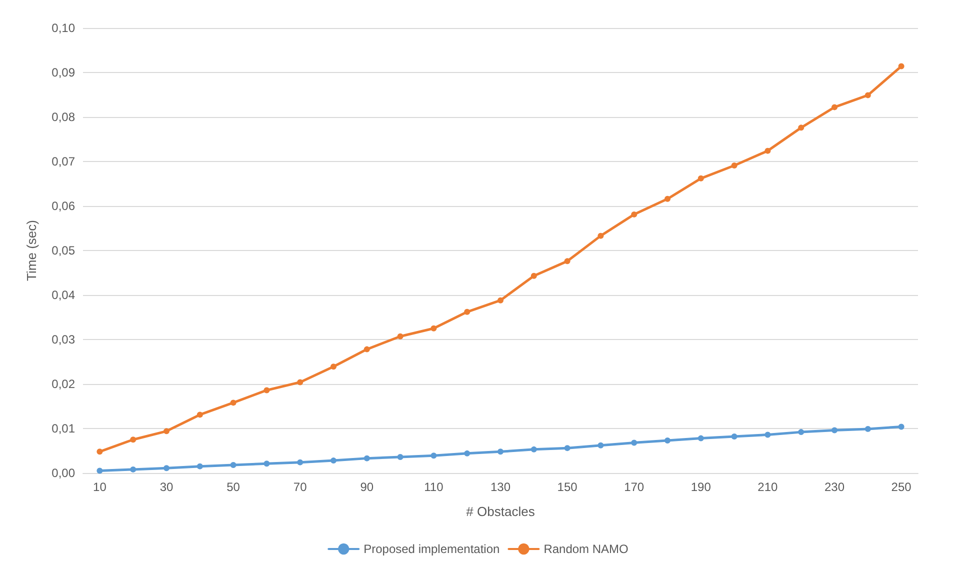  Describe the element at coordinates (432, 549) in the screenshot. I see `legend-label: Proposed implementation` at that location.